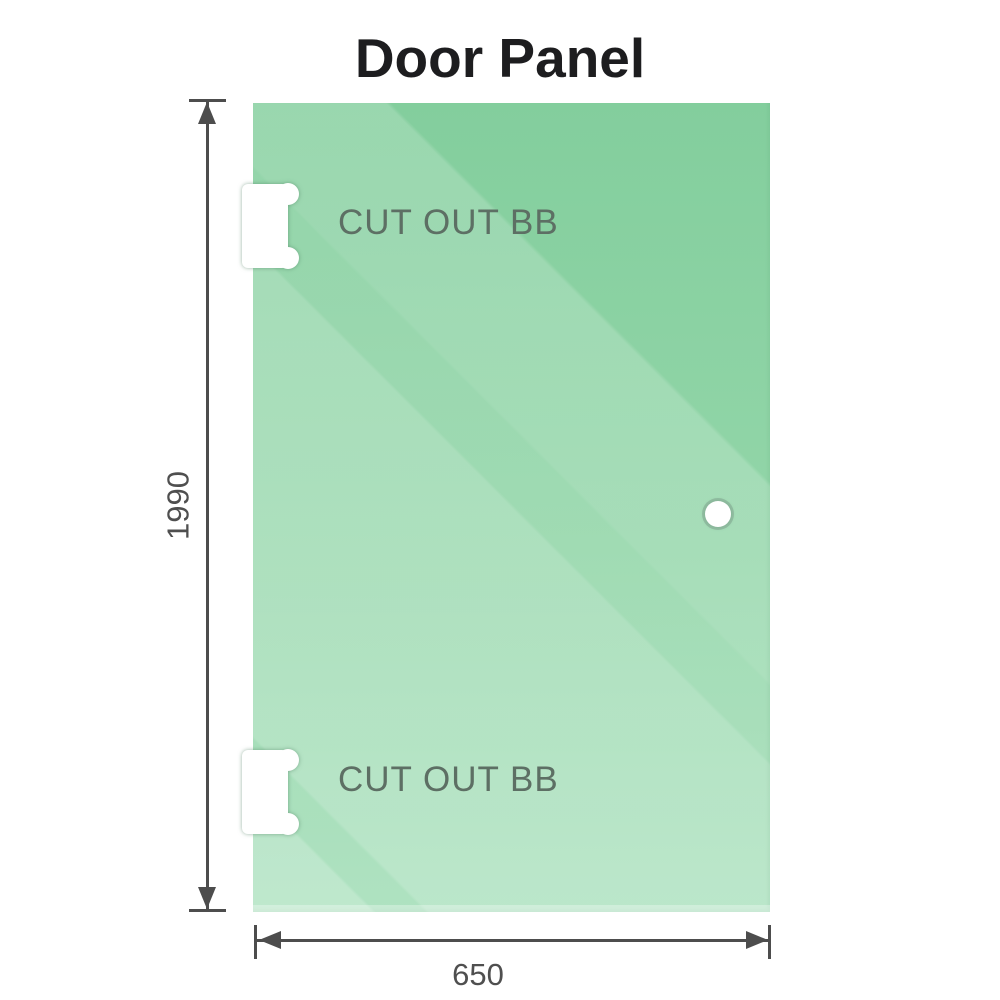 Image resolution: width=1000 pixels, height=1000 pixels. What do you see at coordinates (207, 898) in the screenshot?
I see `arrow-down-icon` at bounding box center [207, 898].